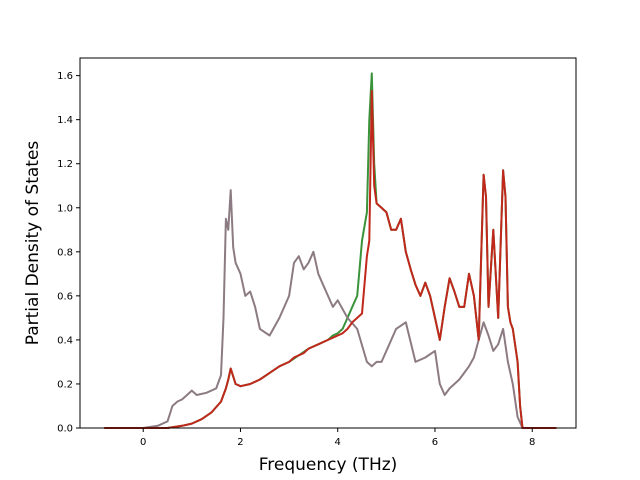 This screenshot has height=480, width=640. I want to click on y-tick-label: 0.0, so click(65, 429).